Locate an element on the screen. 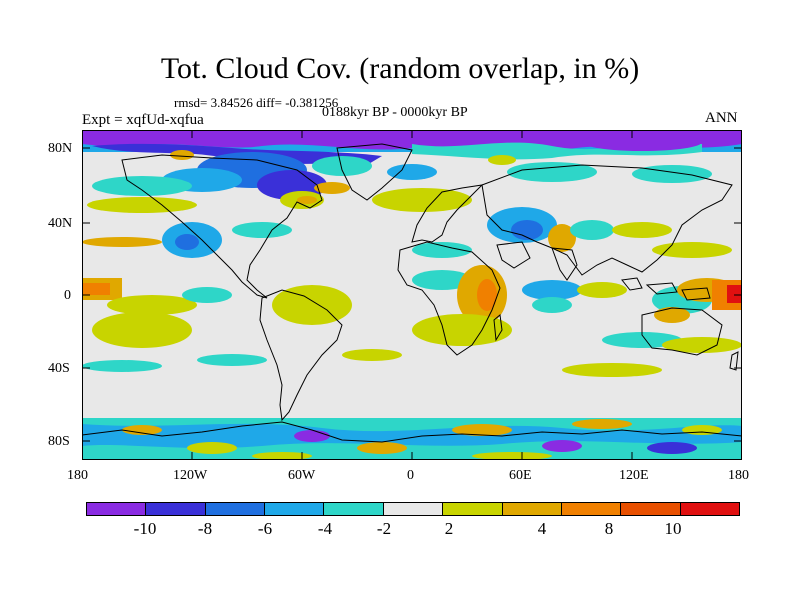  lat-label-eq: 0 is located at coordinates (67, 295).